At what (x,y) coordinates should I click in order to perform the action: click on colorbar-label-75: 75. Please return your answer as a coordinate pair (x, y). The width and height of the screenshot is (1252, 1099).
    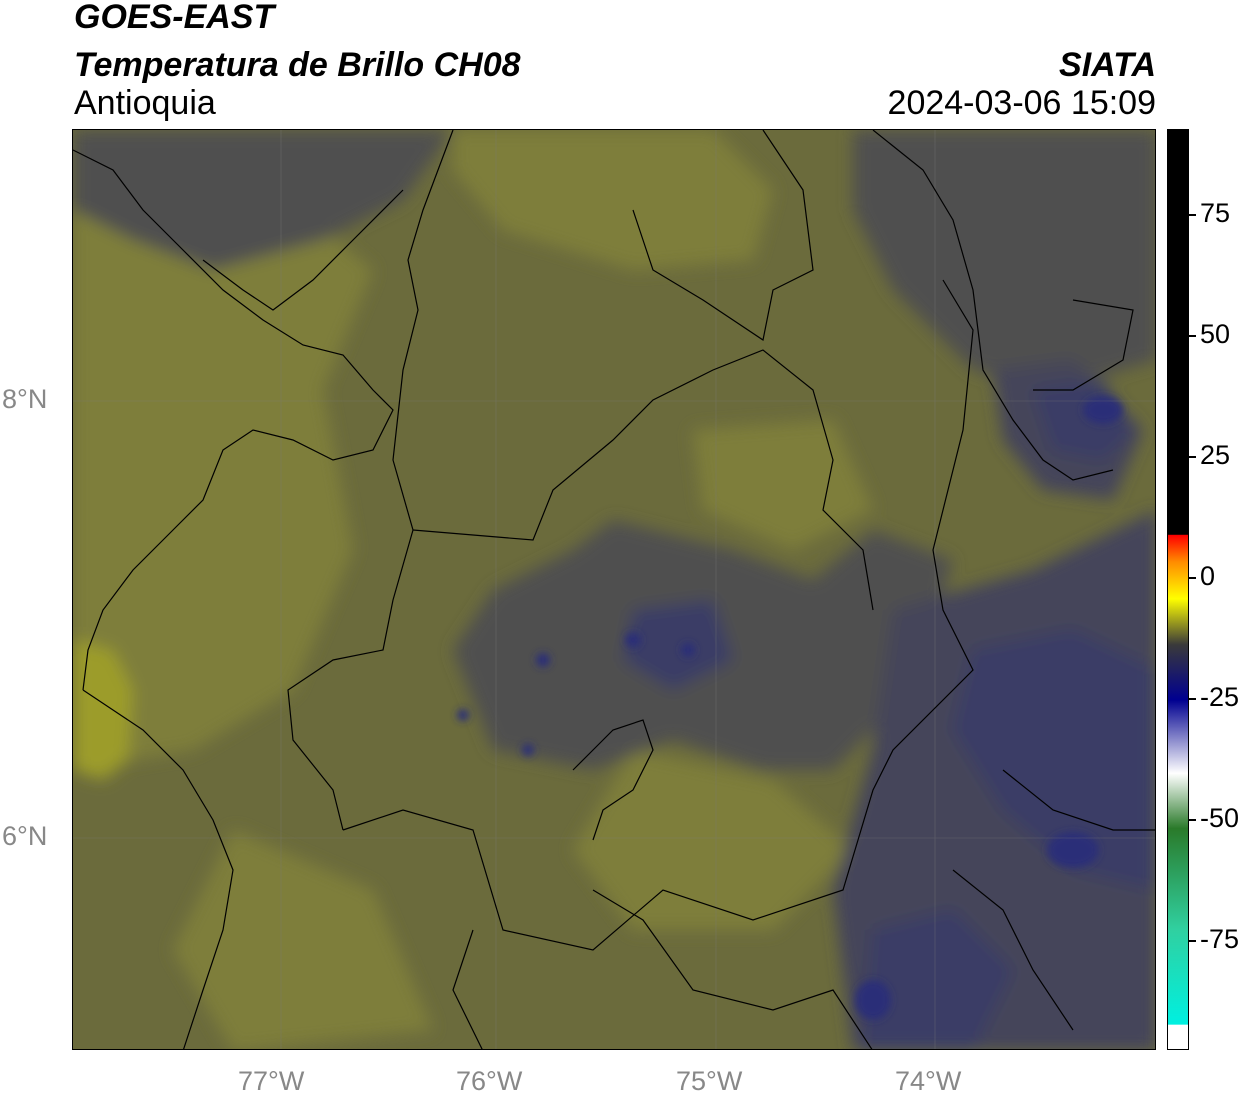
    Looking at the image, I should click on (1215, 213).